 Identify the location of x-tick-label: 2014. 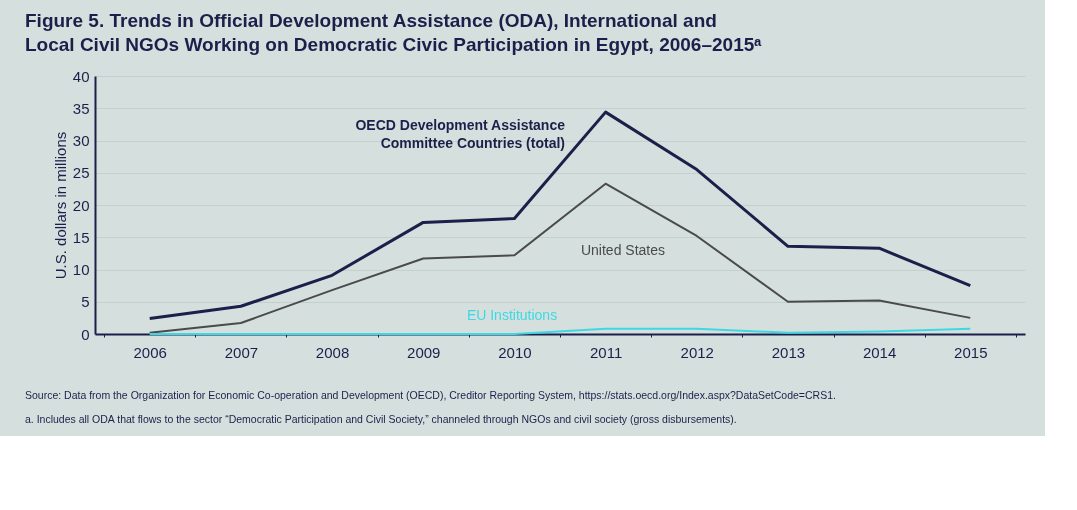
(879, 352).